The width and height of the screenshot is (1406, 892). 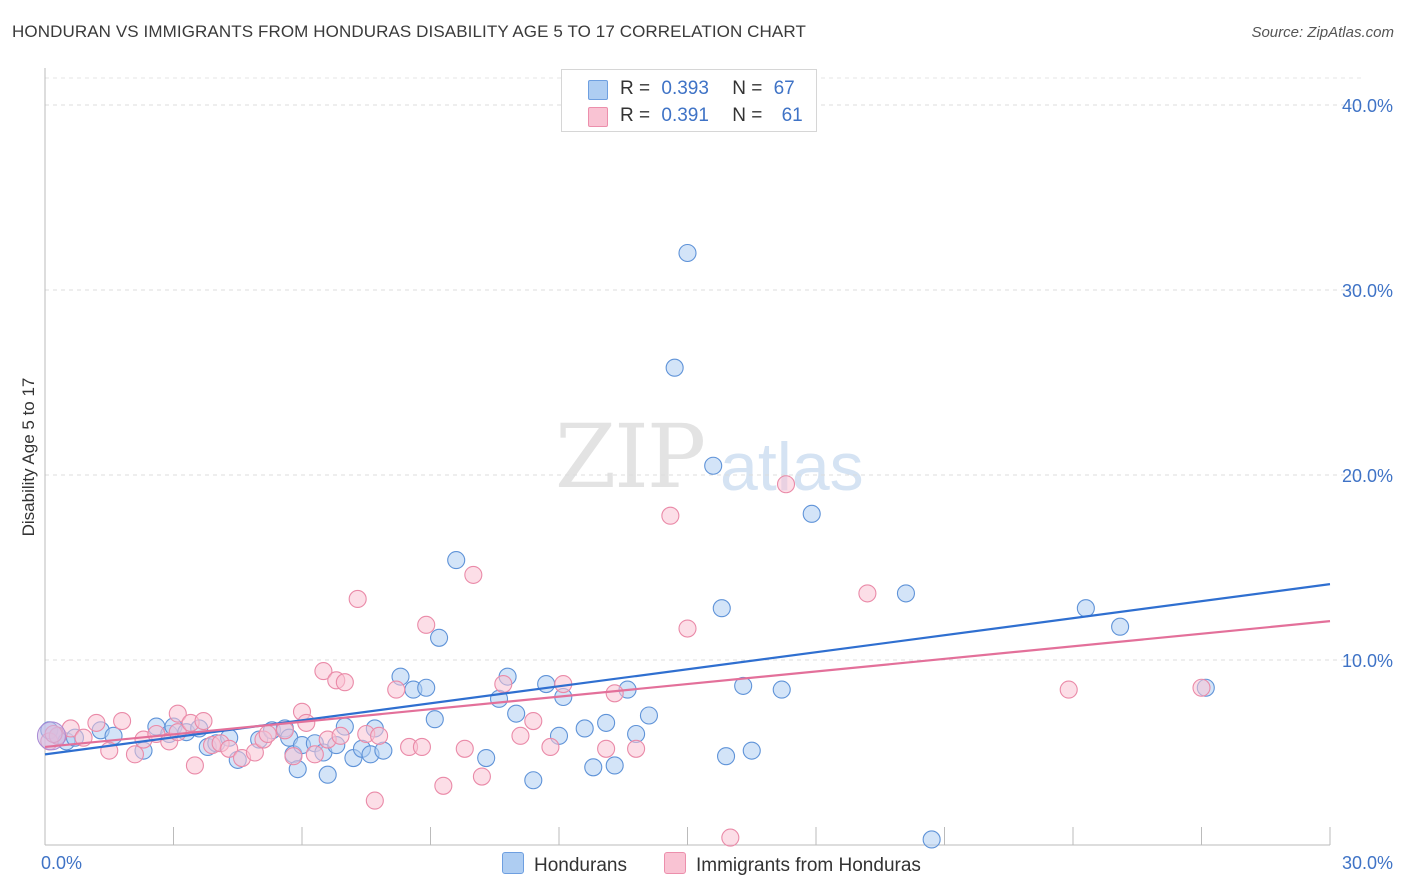 I want to click on legend-n-value: 61, so click(x=792, y=115).